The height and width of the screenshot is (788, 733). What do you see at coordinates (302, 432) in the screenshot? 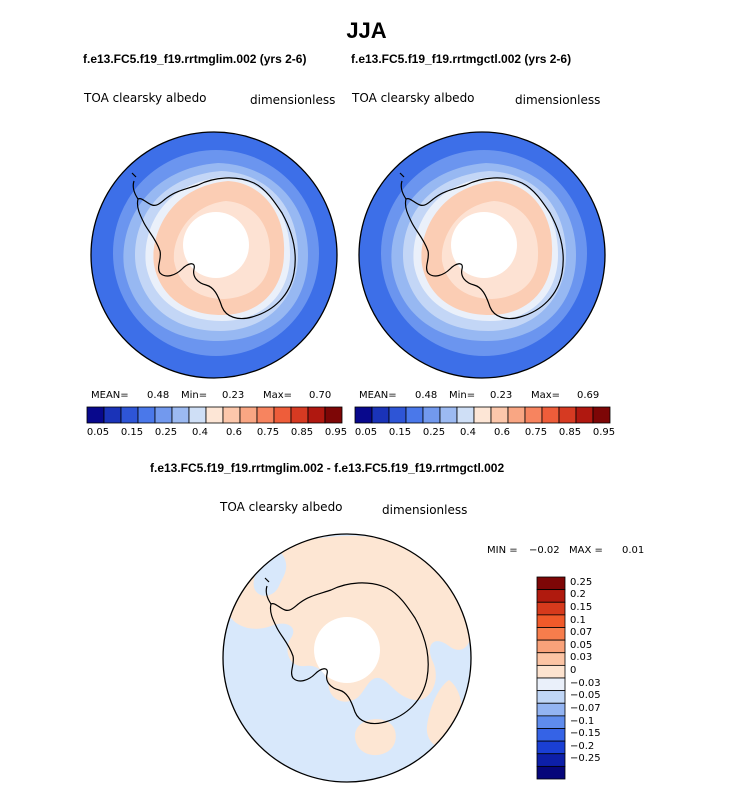
I see `colorbar-tick-label: 0.85` at bounding box center [302, 432].